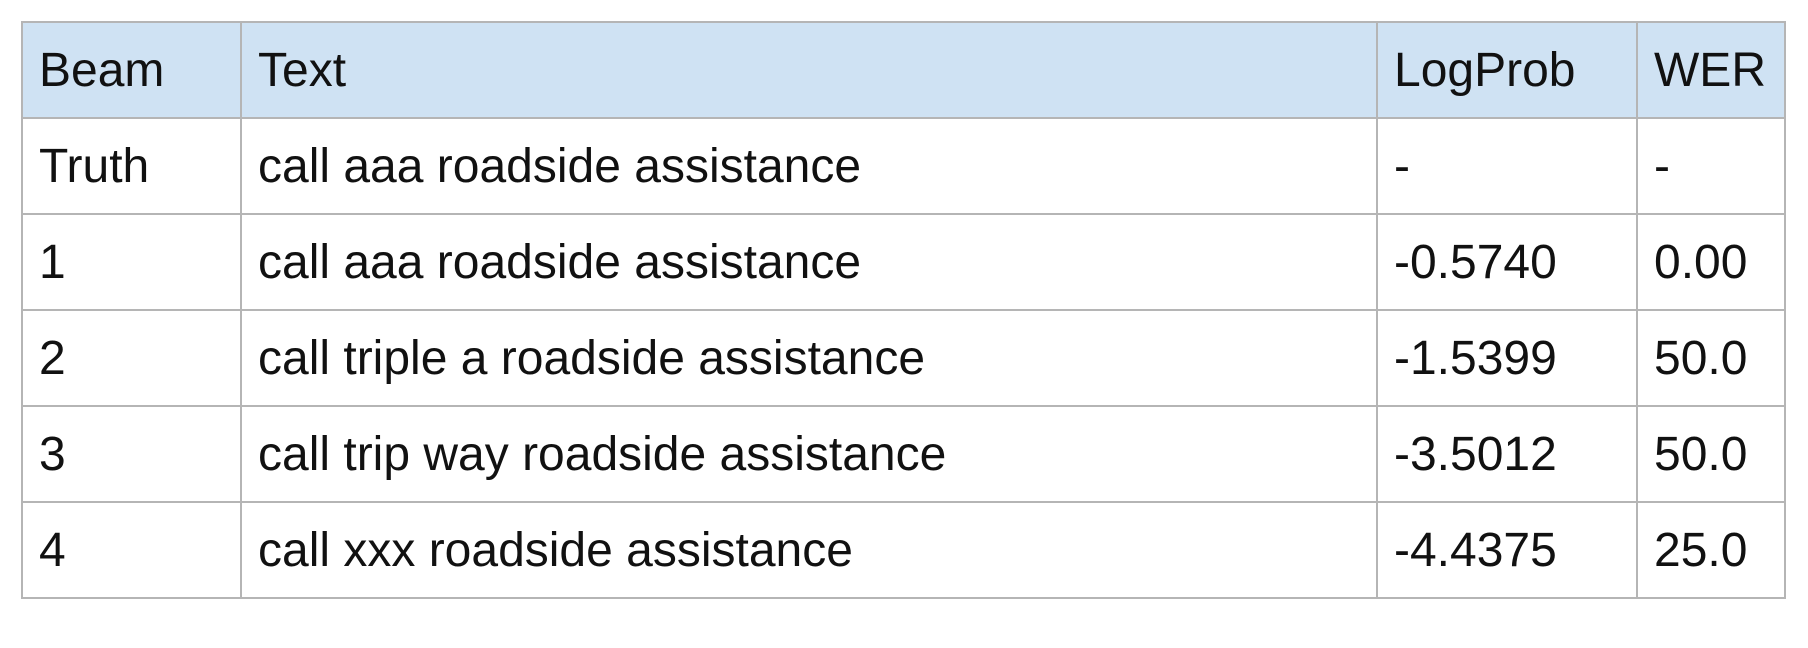 The height and width of the screenshot is (648, 1808). What do you see at coordinates (131, 358) in the screenshot?
I see `cell-beam: 2` at bounding box center [131, 358].